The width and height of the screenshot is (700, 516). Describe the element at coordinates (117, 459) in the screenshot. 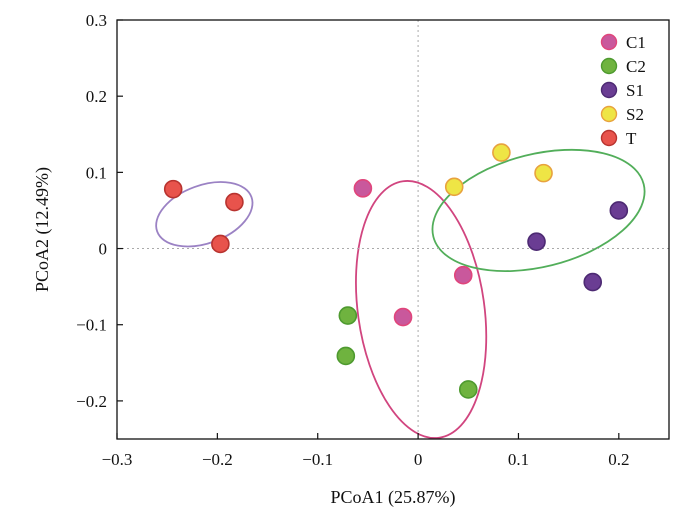

I see `x-tick-label: −0.3` at that location.